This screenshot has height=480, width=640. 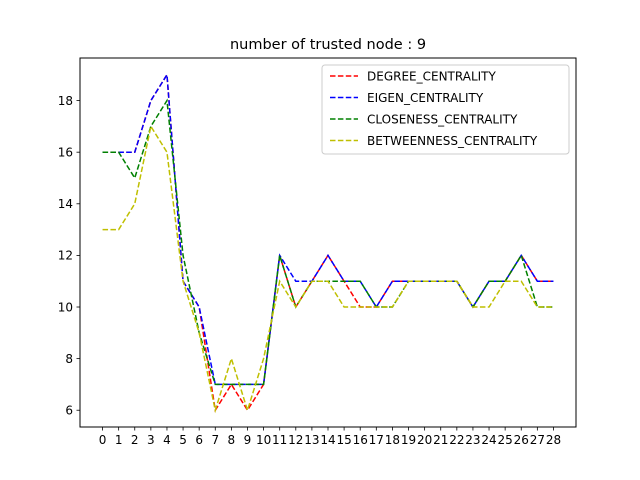 What do you see at coordinates (505, 440) in the screenshot?
I see `x-tick-label-25: 25` at bounding box center [505, 440].